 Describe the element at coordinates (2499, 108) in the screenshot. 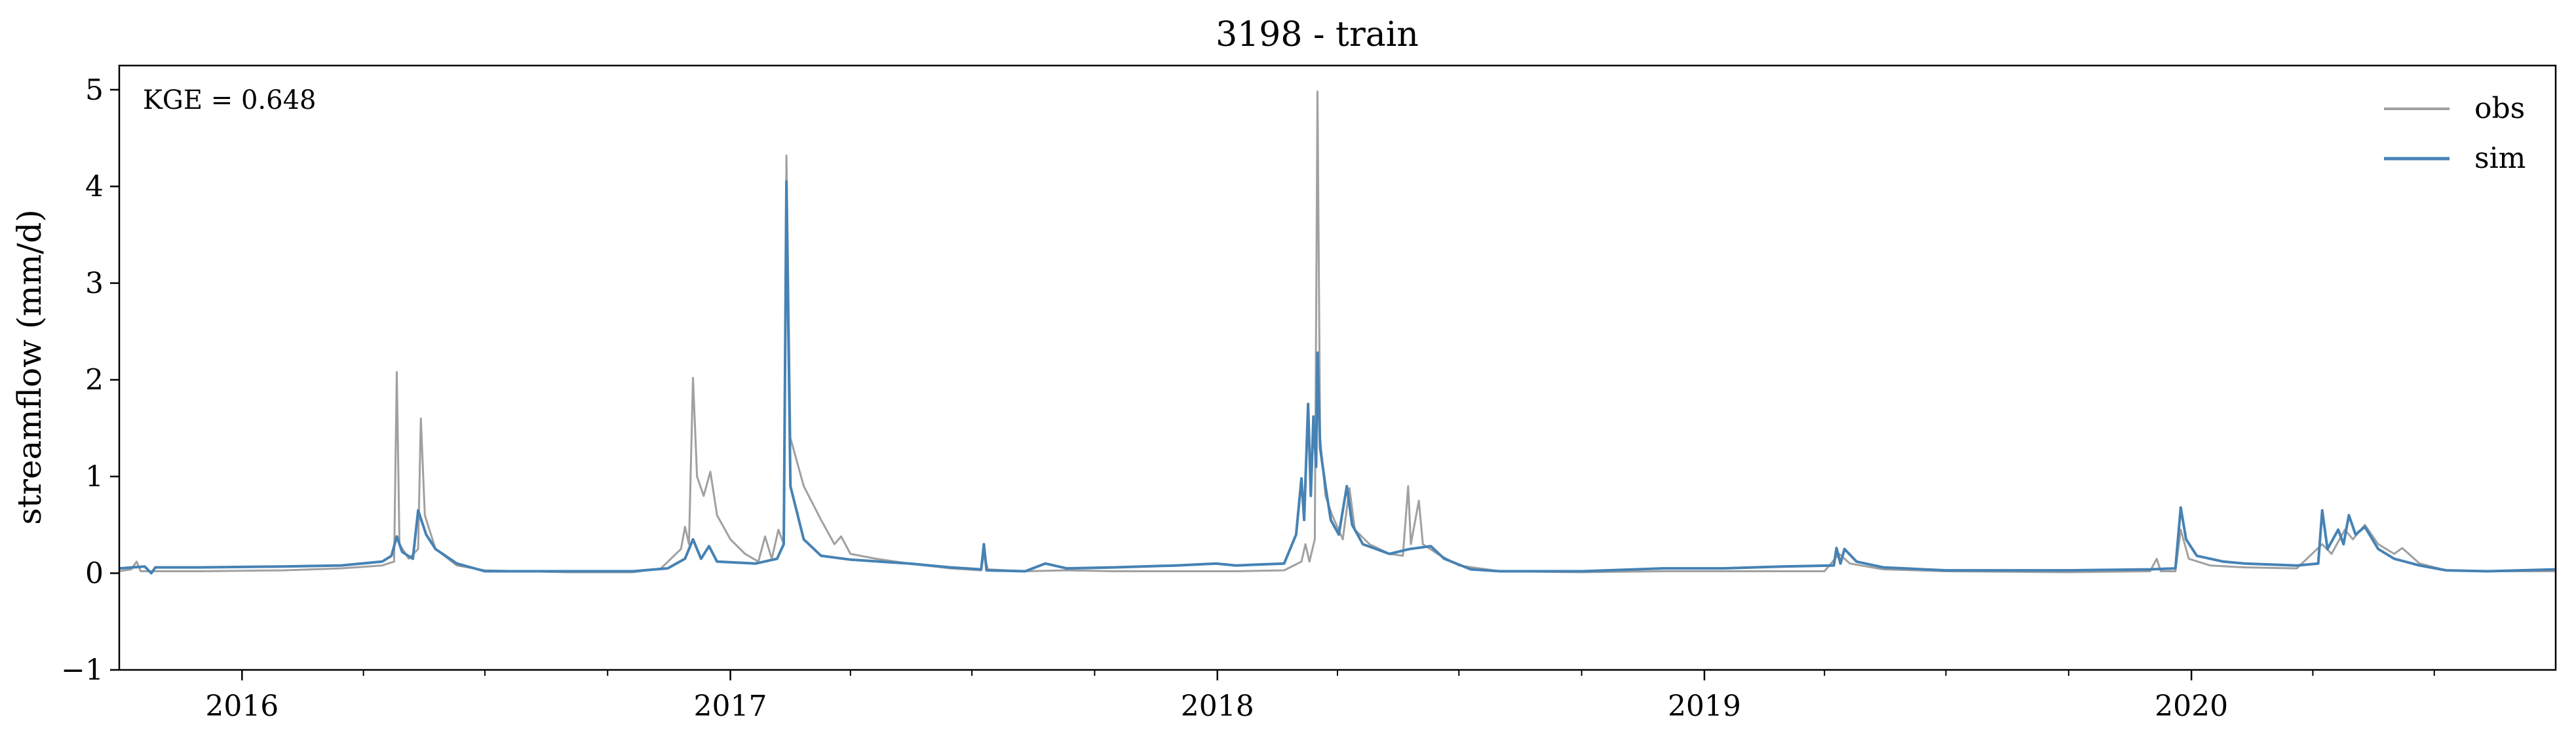

I see `legend-label-obs: obs` at that location.